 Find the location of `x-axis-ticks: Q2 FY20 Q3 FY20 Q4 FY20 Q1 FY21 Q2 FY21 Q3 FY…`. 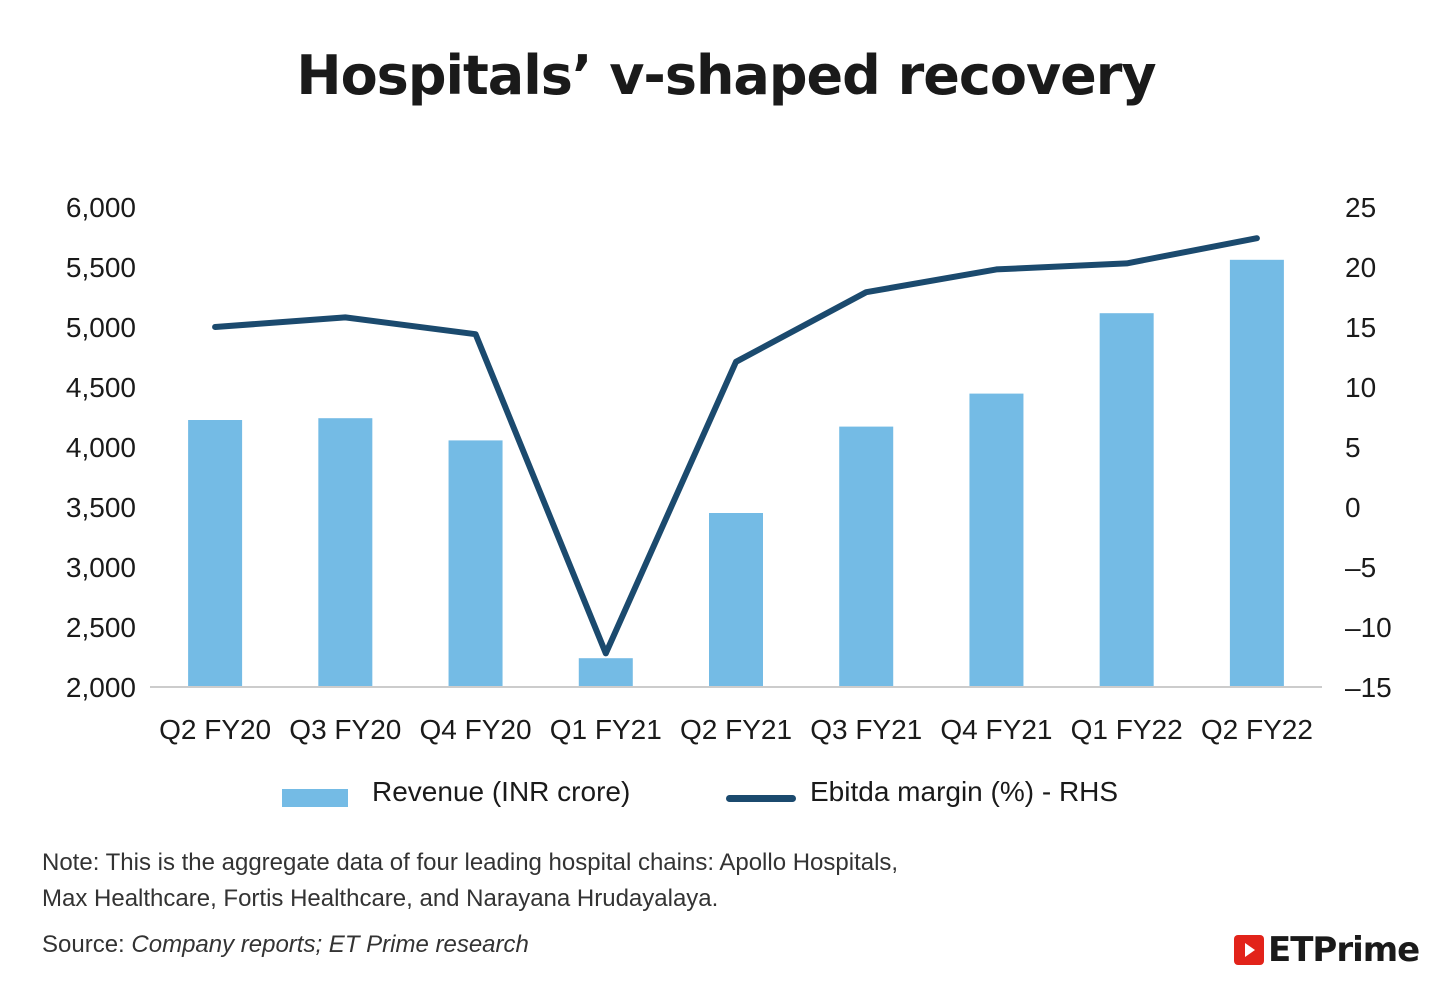

x-axis-ticks: Q2 FY20 Q3 FY20 Q4 FY20 Q1 FY21 Q2 FY21 Q3 FY… is located at coordinates (736, 729).